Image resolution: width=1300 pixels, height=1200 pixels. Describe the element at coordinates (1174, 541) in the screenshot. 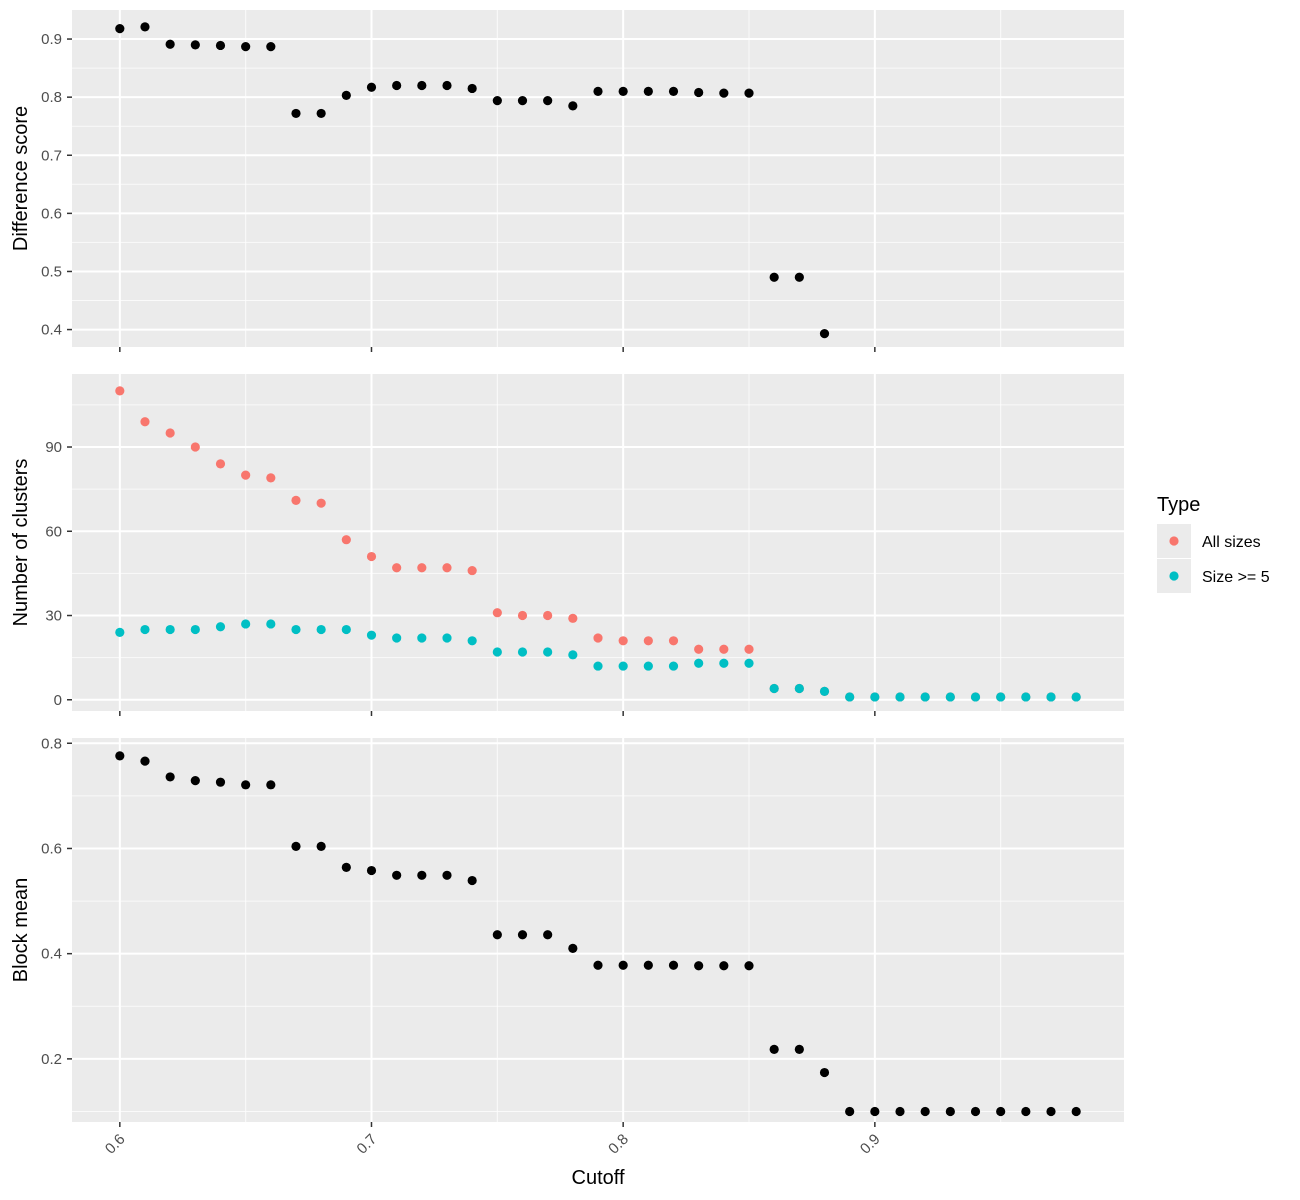

I see `legend-dot-all-sizes` at that location.